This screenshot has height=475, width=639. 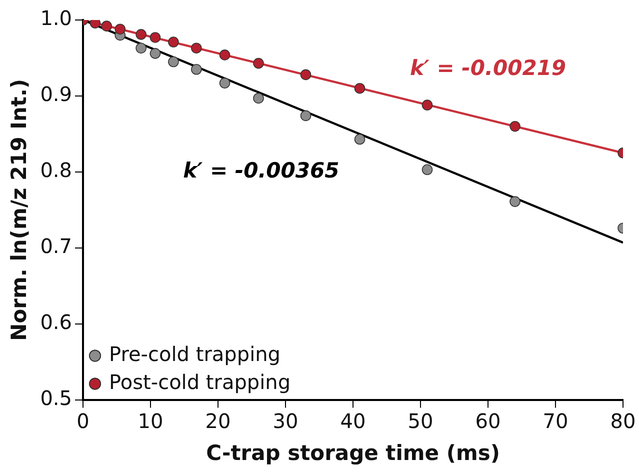 I want to click on legend-label: Pre-cold trapping, so click(x=195, y=354).